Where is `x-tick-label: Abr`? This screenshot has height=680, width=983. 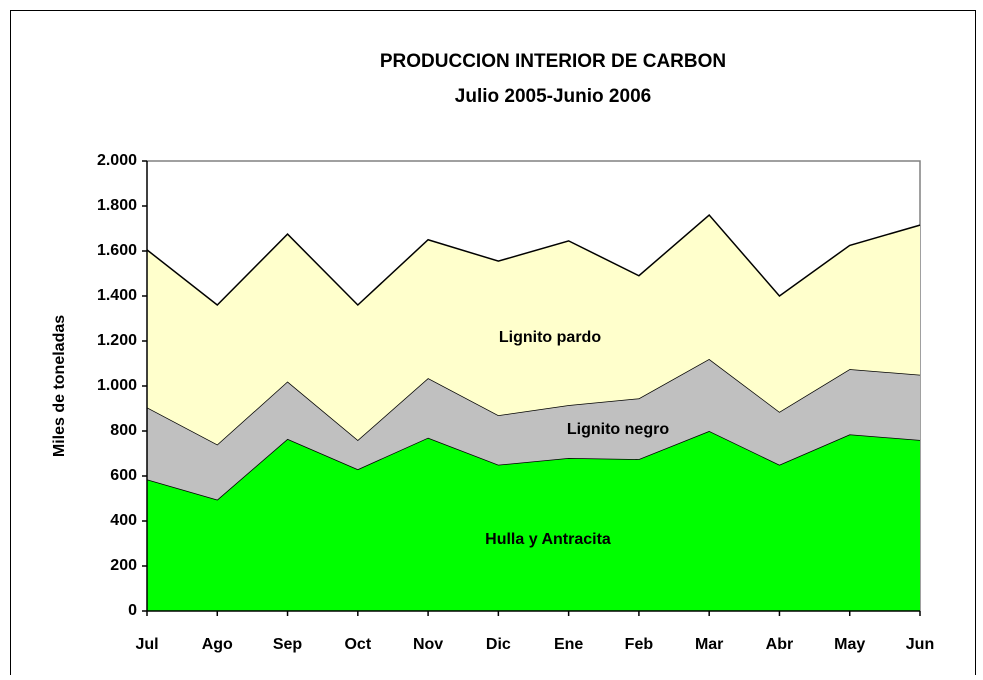 x-tick-label: Abr is located at coordinates (780, 644).